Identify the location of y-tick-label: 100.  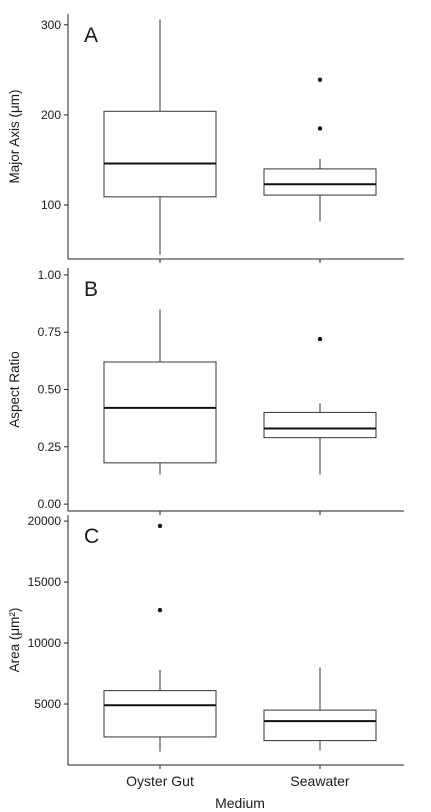
(51, 205).